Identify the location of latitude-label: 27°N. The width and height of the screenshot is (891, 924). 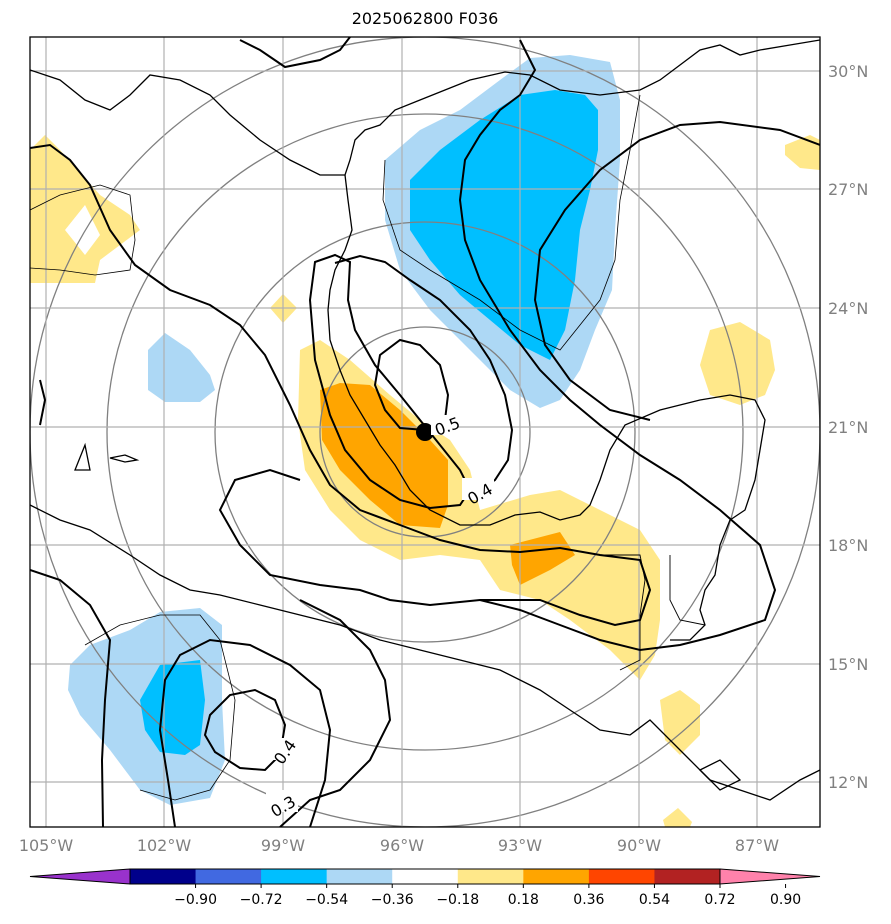
(848, 189).